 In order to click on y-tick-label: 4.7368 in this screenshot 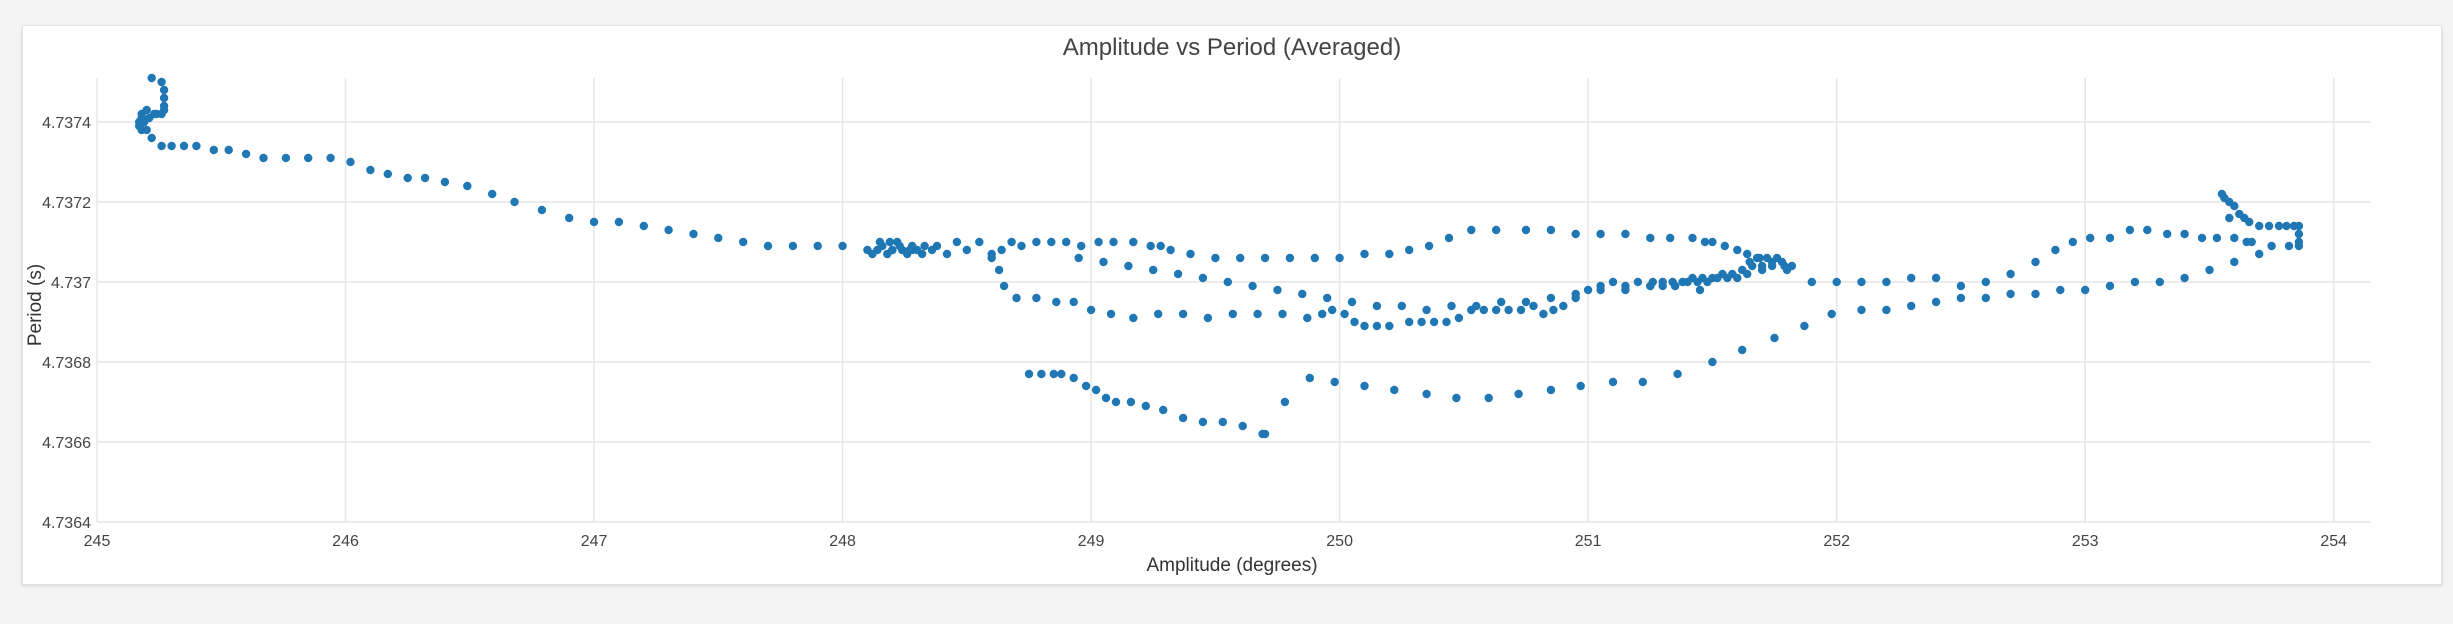, I will do `click(66, 363)`.